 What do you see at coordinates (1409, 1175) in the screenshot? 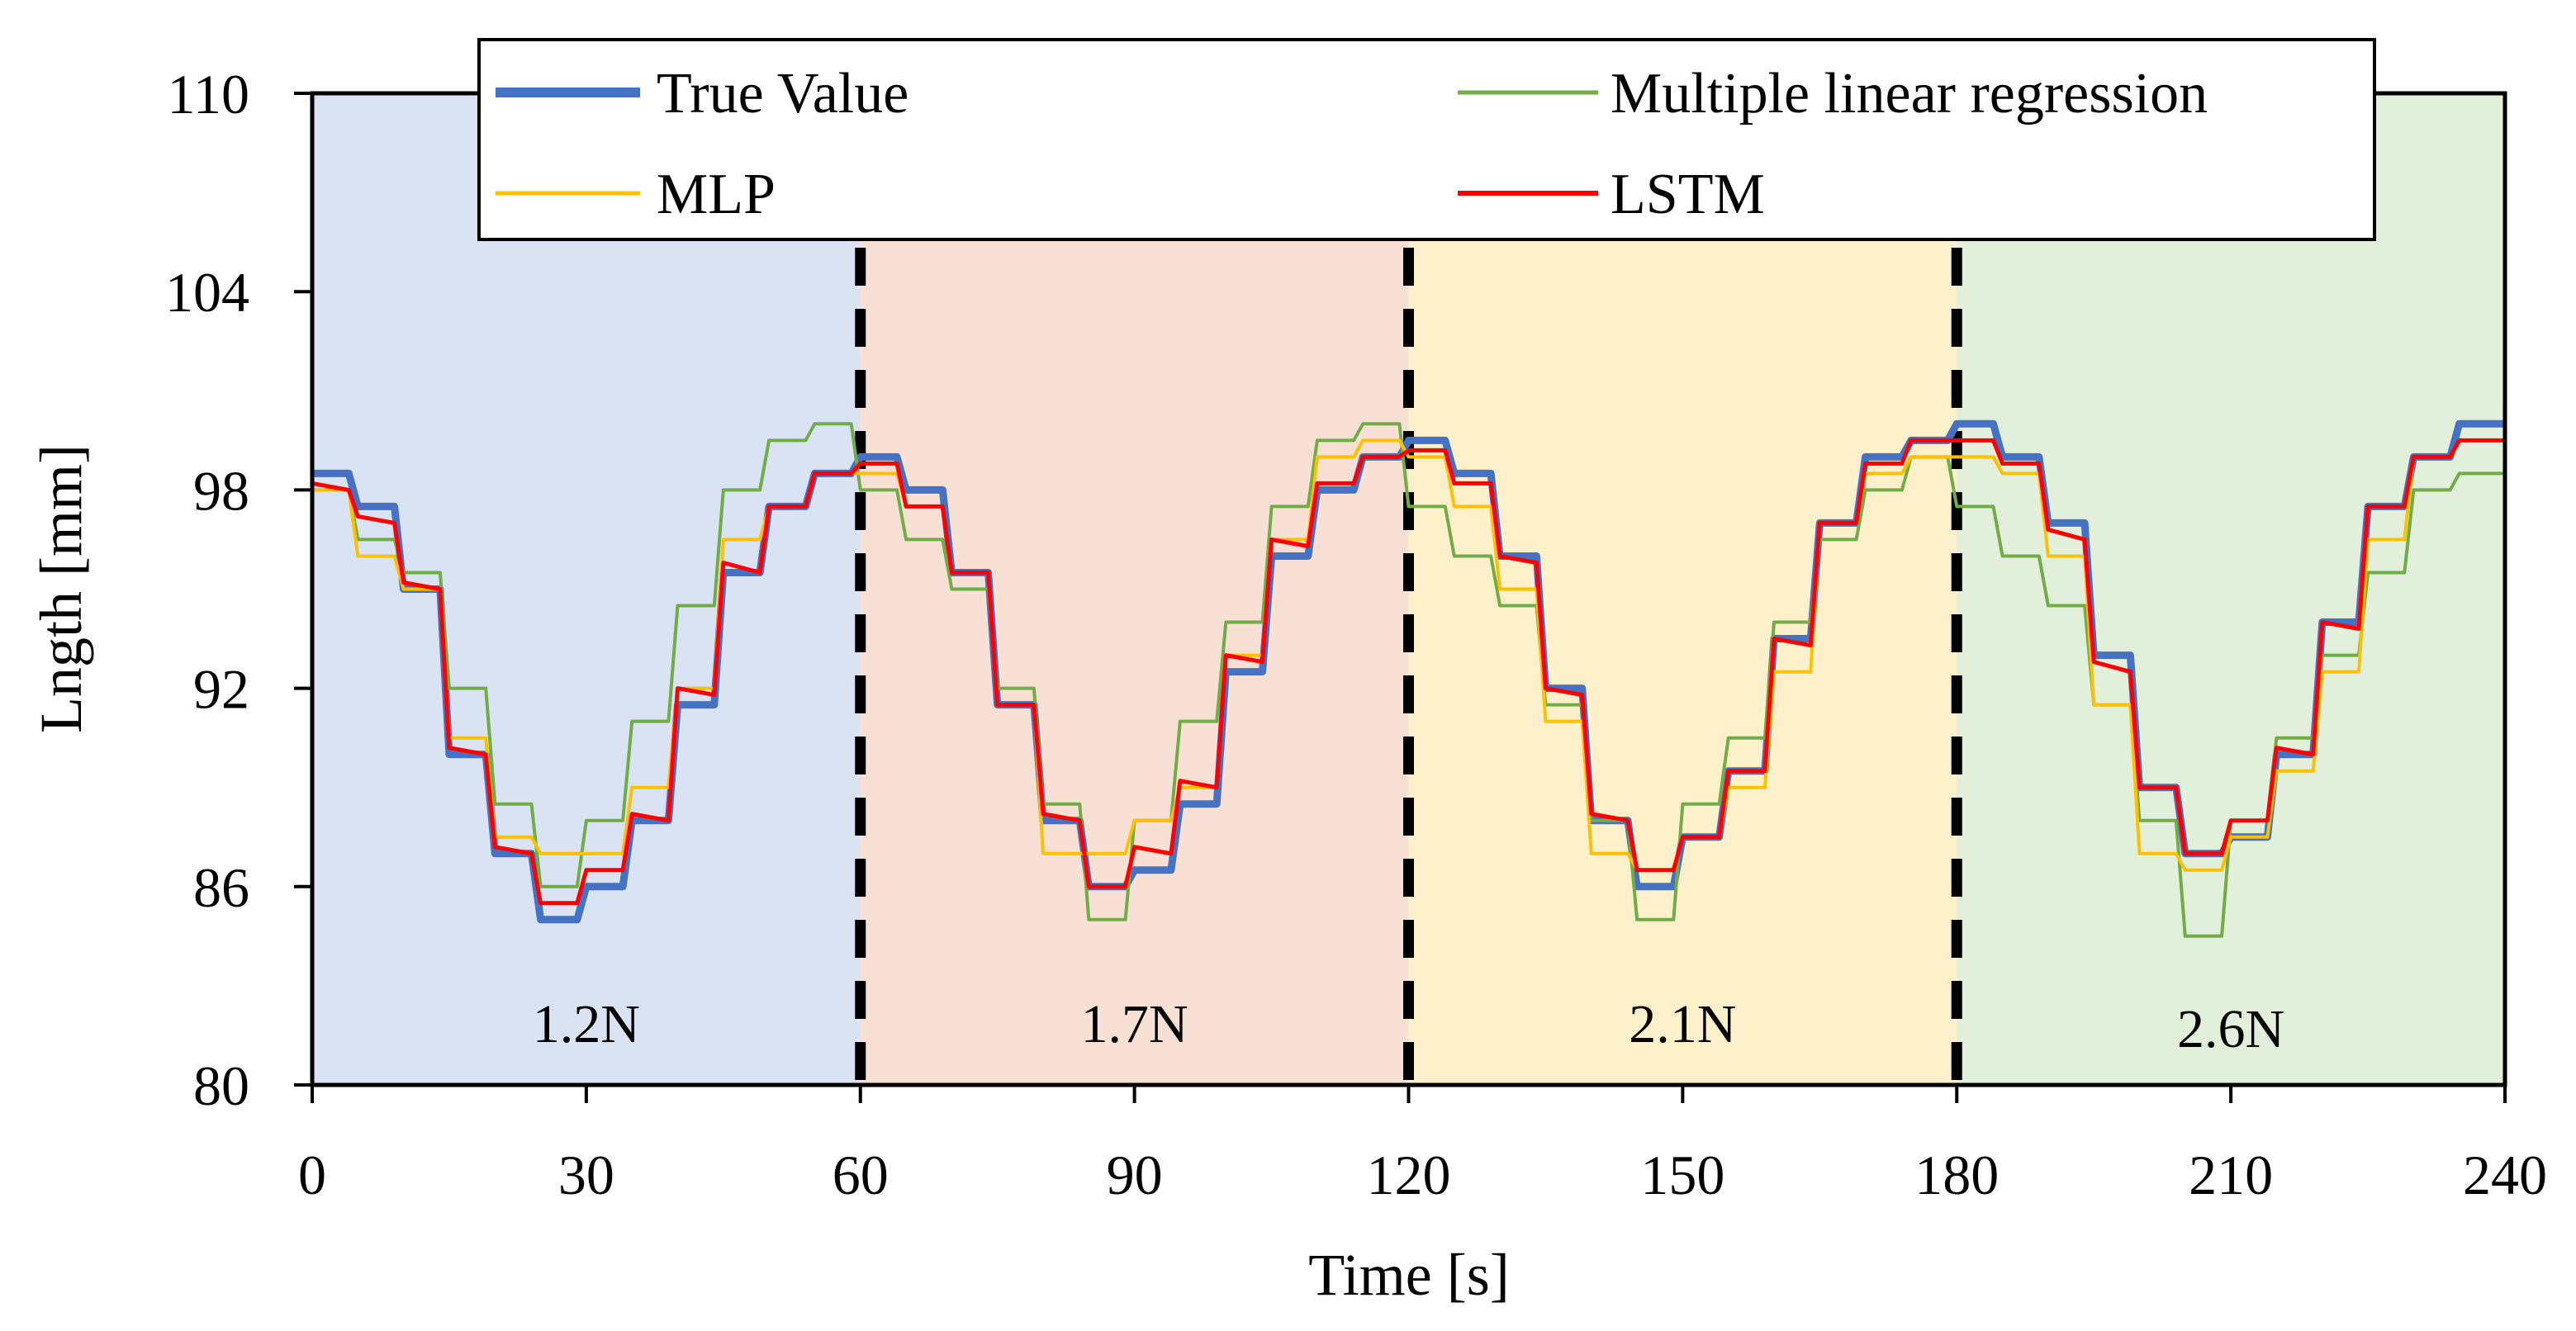
I see `x-tick-label: 120` at bounding box center [1409, 1175].